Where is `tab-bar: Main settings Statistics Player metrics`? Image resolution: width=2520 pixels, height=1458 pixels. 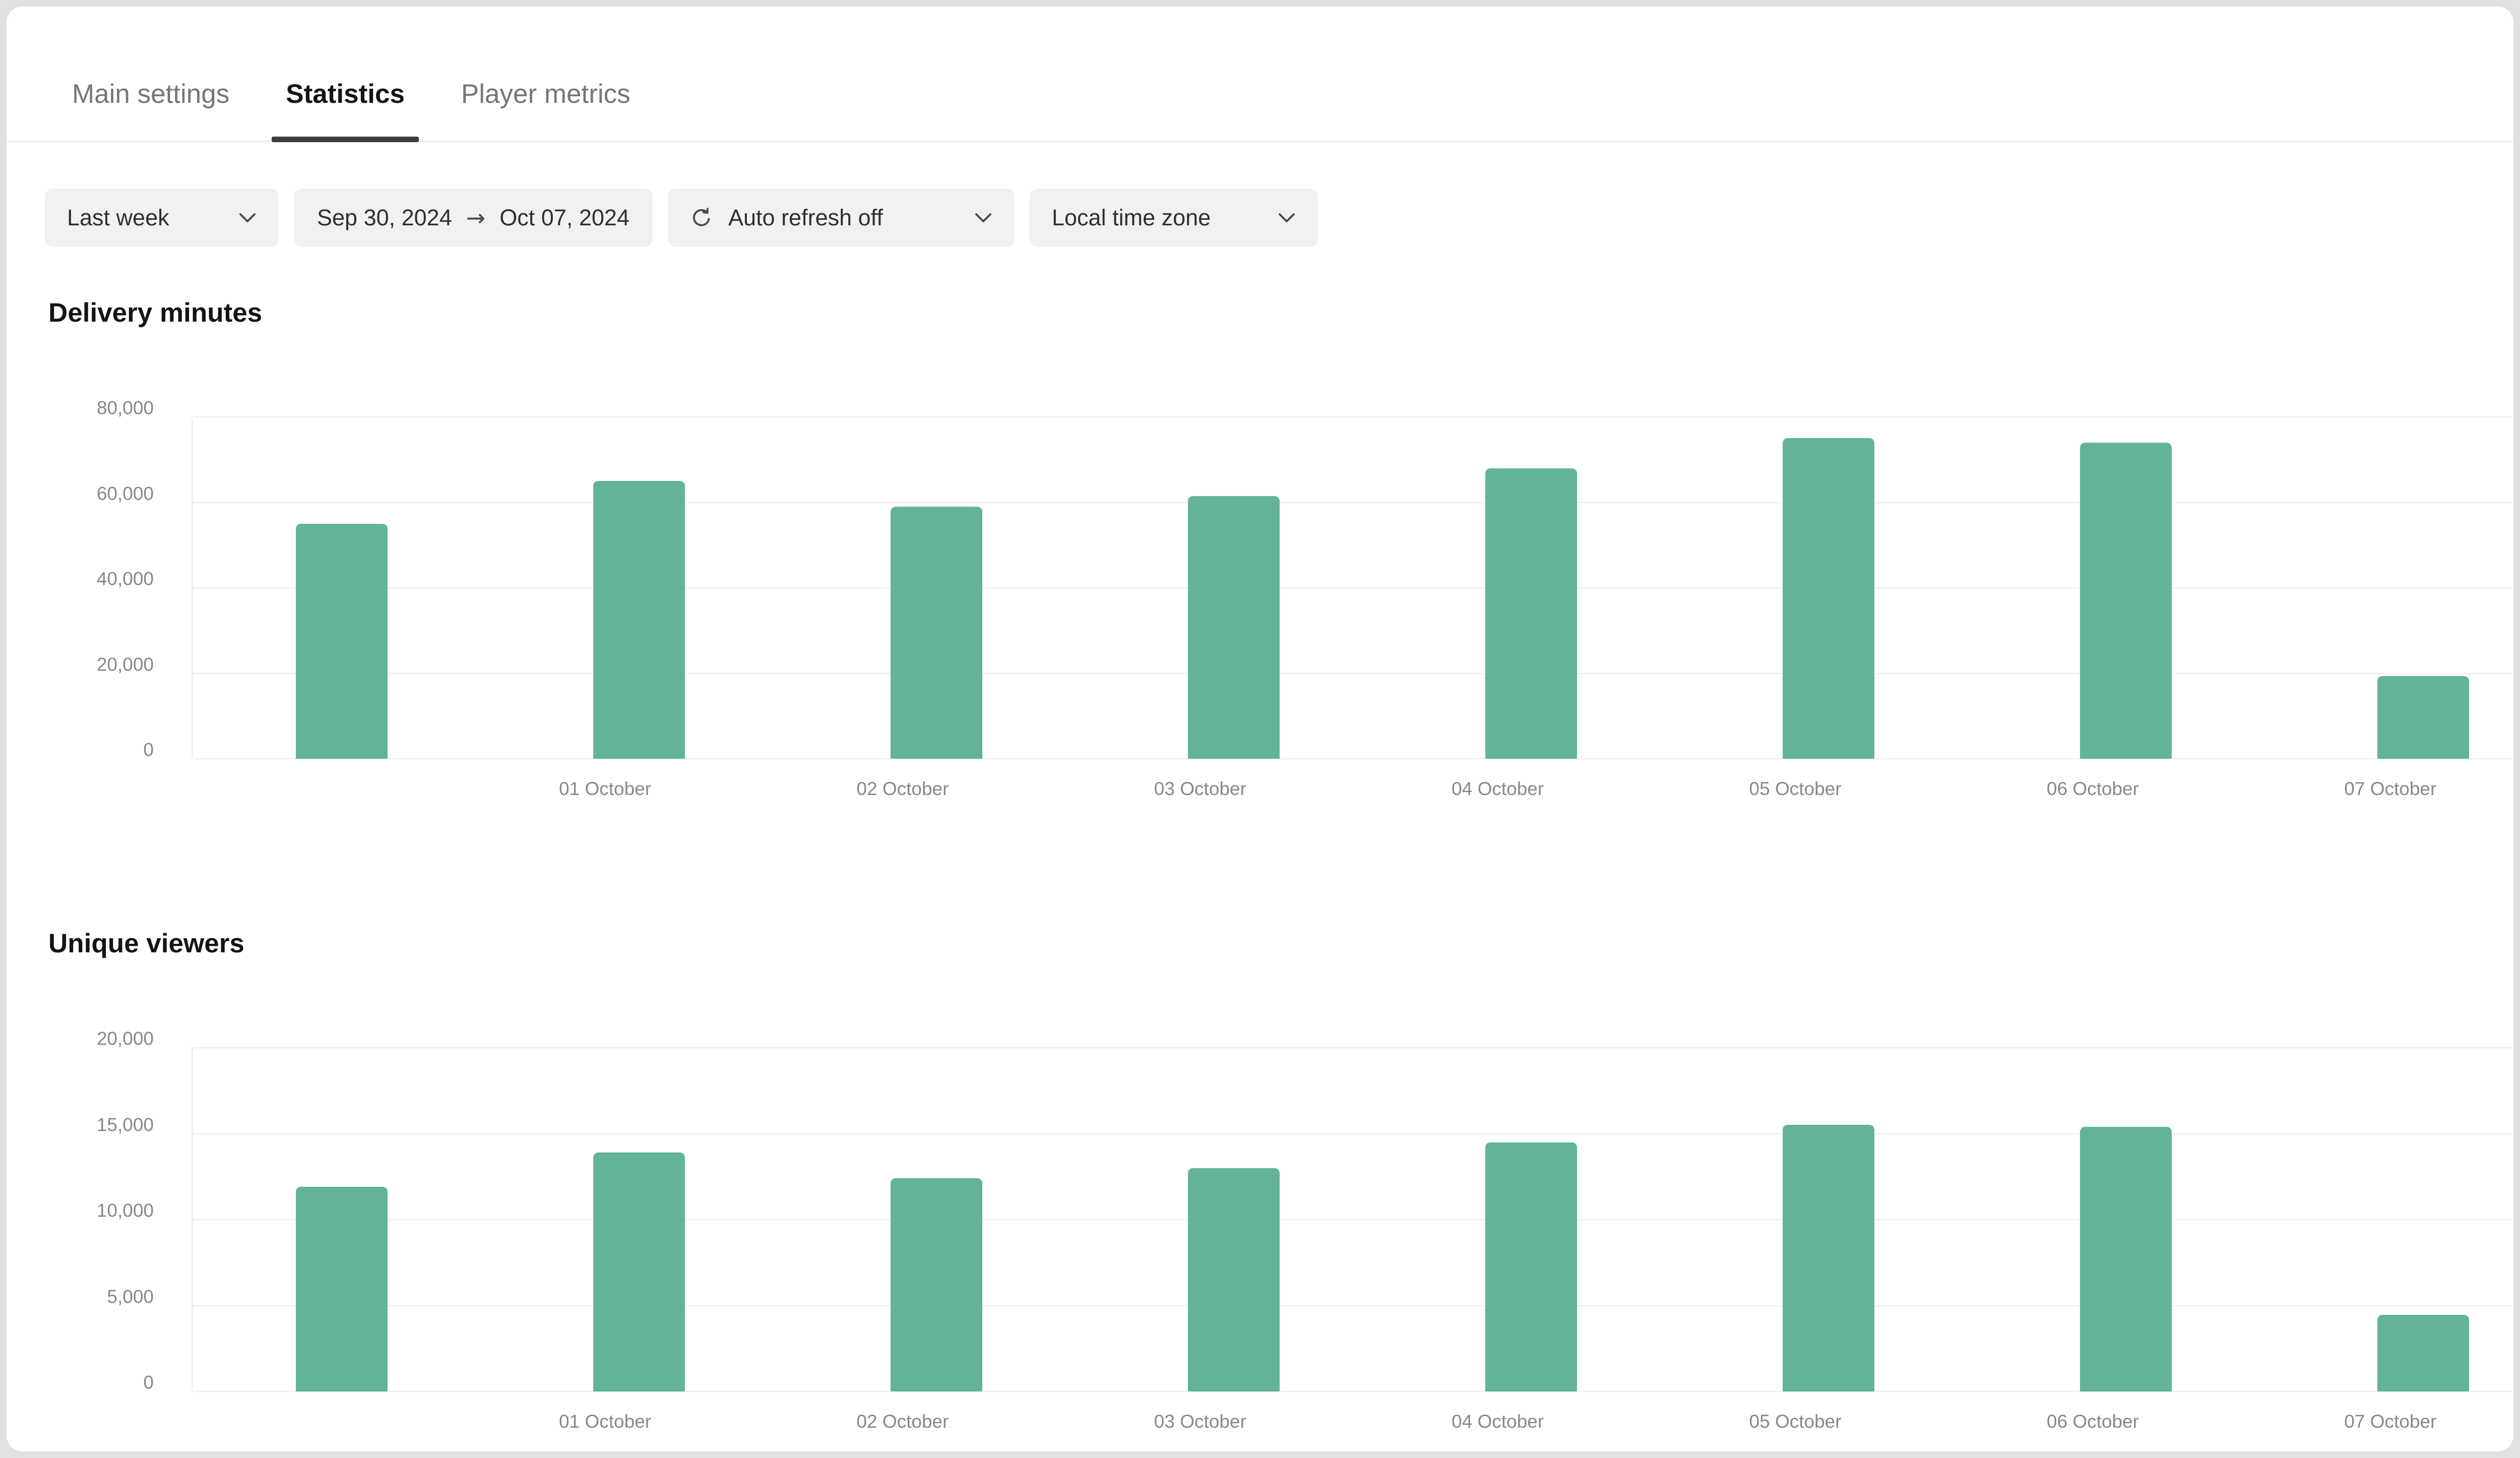
tab-bar: Main settings Statistics Player metrics is located at coordinates (1260, 74).